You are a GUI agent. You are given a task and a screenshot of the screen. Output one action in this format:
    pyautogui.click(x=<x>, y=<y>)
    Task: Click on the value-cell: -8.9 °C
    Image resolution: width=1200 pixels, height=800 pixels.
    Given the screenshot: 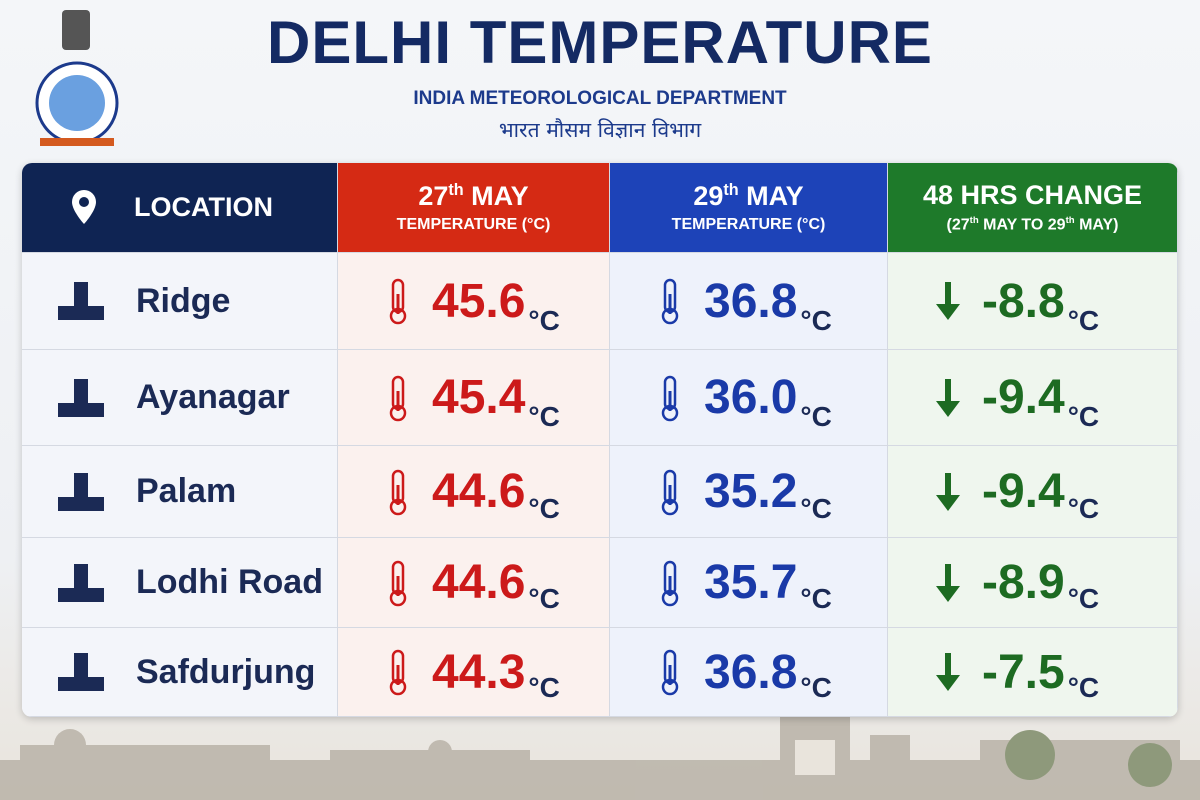 What is the action you would take?
    pyautogui.click(x=1033, y=583)
    